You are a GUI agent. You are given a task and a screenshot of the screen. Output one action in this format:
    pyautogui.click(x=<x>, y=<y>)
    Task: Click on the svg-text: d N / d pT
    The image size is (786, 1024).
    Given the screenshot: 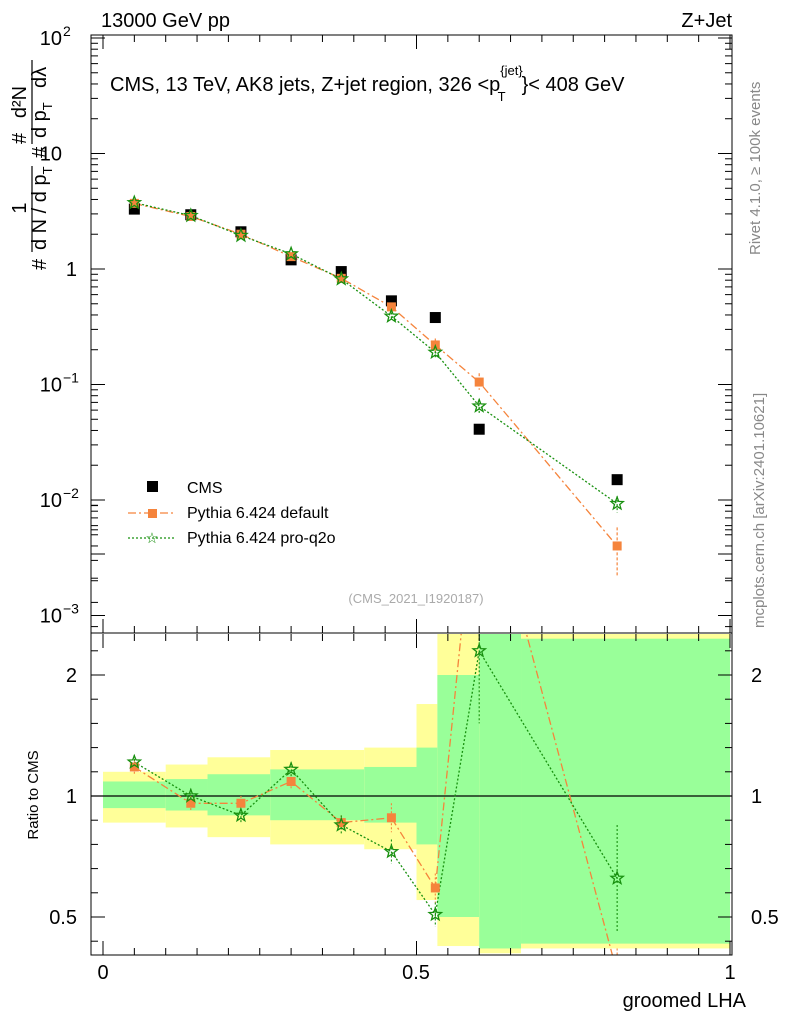 What is the action you would take?
    pyautogui.click(x=42, y=208)
    